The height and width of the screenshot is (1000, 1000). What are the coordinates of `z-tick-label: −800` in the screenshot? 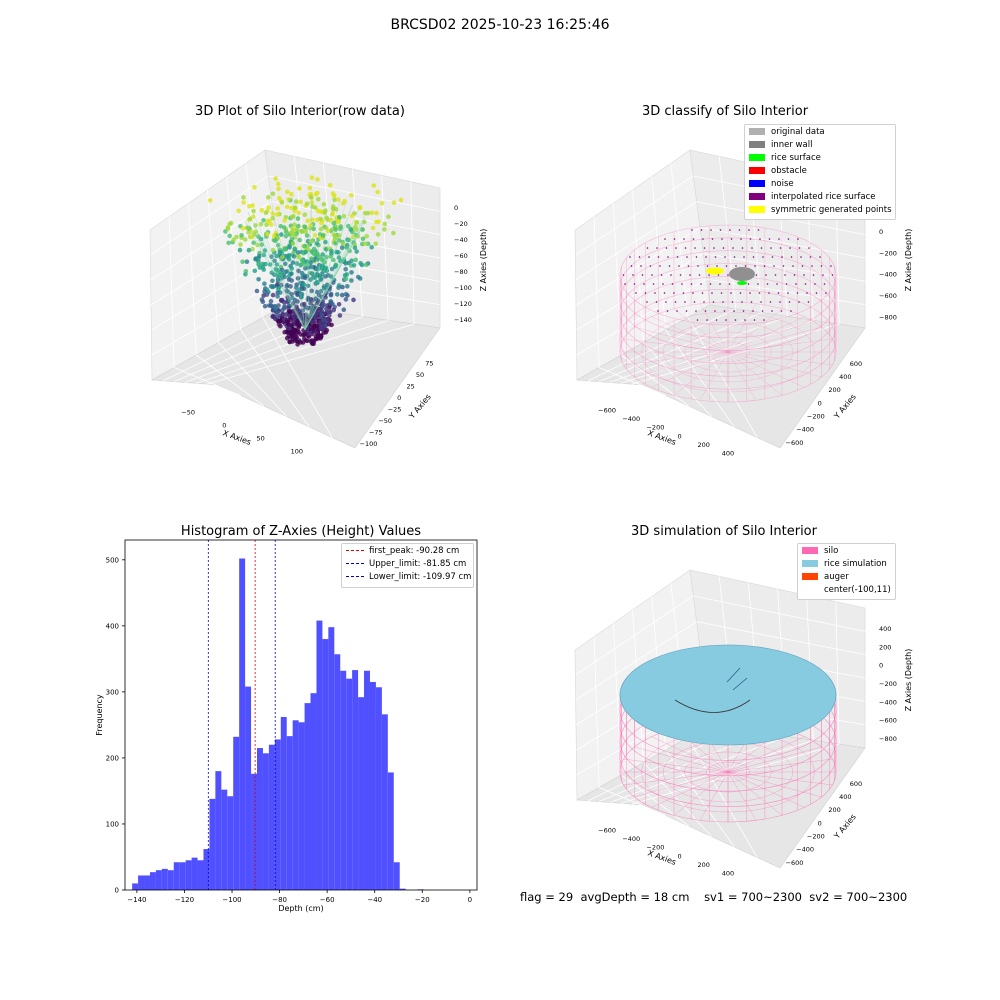 It's located at (888, 317).